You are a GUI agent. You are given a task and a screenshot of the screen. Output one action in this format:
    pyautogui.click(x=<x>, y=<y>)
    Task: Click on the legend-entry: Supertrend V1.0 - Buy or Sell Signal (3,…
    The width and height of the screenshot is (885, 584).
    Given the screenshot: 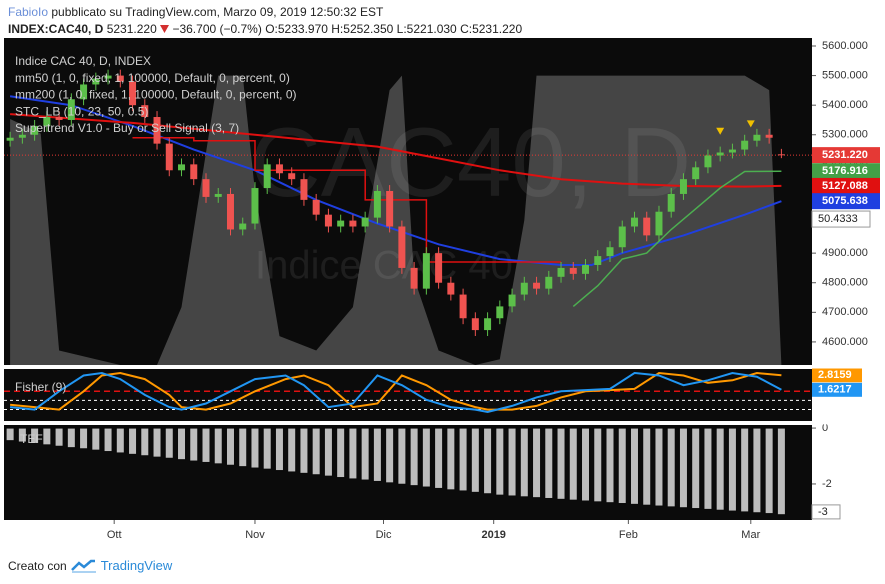 What is the action you would take?
    pyautogui.click(x=127, y=128)
    